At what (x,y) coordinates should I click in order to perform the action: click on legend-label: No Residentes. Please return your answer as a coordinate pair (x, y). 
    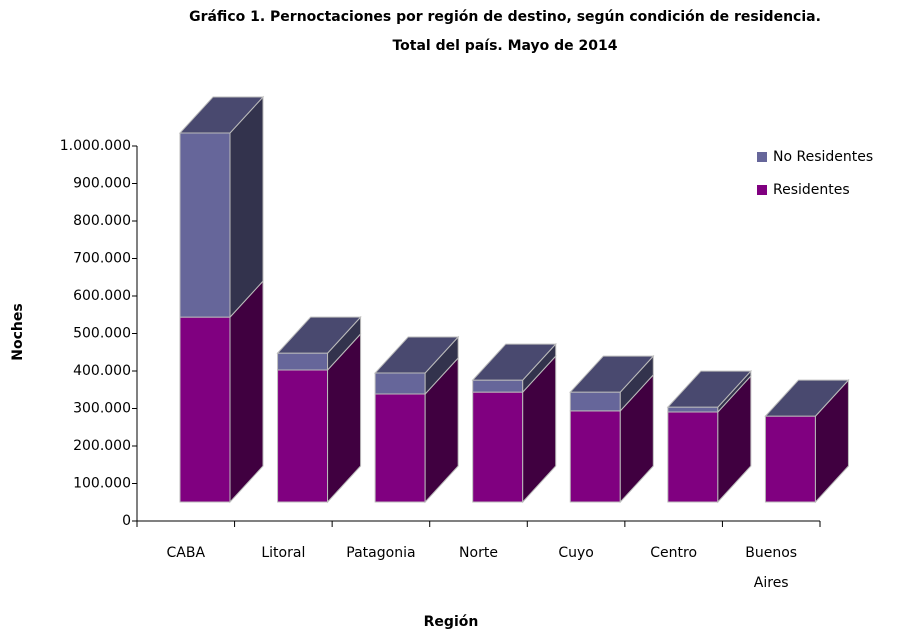
    Looking at the image, I should click on (823, 157).